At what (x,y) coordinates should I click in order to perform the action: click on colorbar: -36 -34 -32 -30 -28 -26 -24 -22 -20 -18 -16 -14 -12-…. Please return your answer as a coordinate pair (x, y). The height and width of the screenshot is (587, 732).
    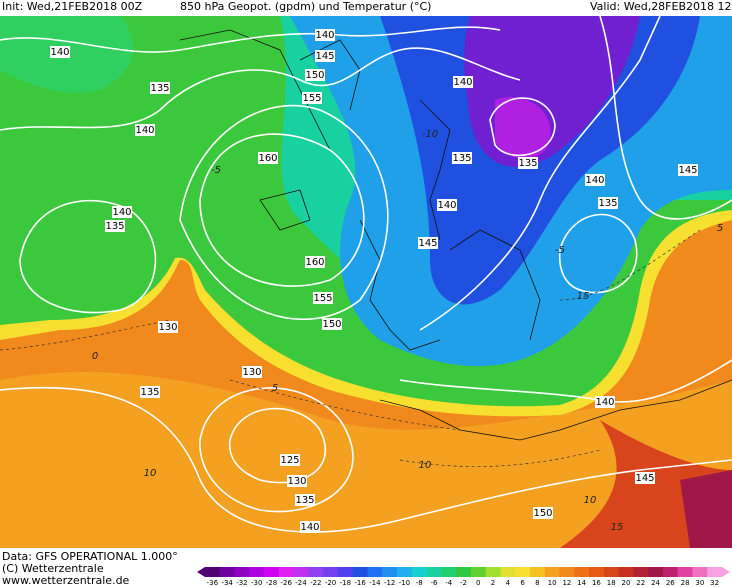
    Looking at the image, I should click on (463, 577).